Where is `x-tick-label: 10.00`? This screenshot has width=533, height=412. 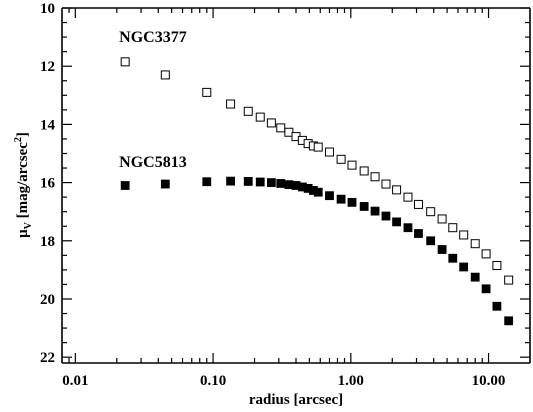
x-tick-label: 10.00 is located at coordinates (489, 381).